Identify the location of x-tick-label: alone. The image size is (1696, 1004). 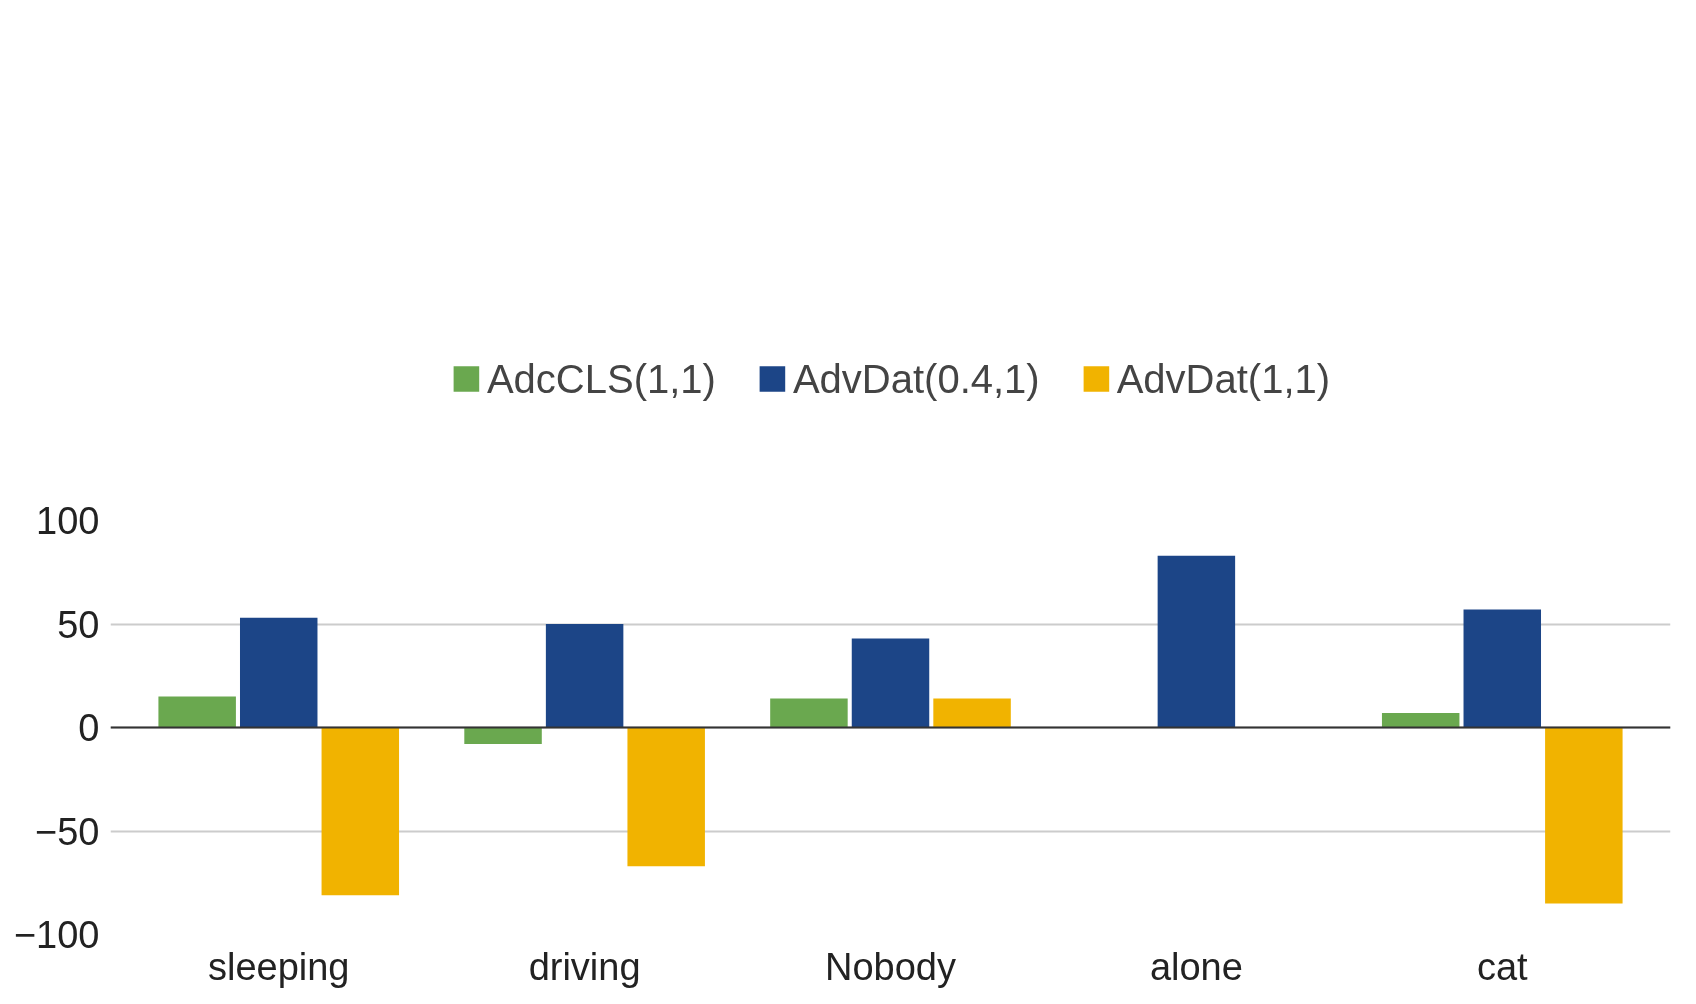
(1196, 966).